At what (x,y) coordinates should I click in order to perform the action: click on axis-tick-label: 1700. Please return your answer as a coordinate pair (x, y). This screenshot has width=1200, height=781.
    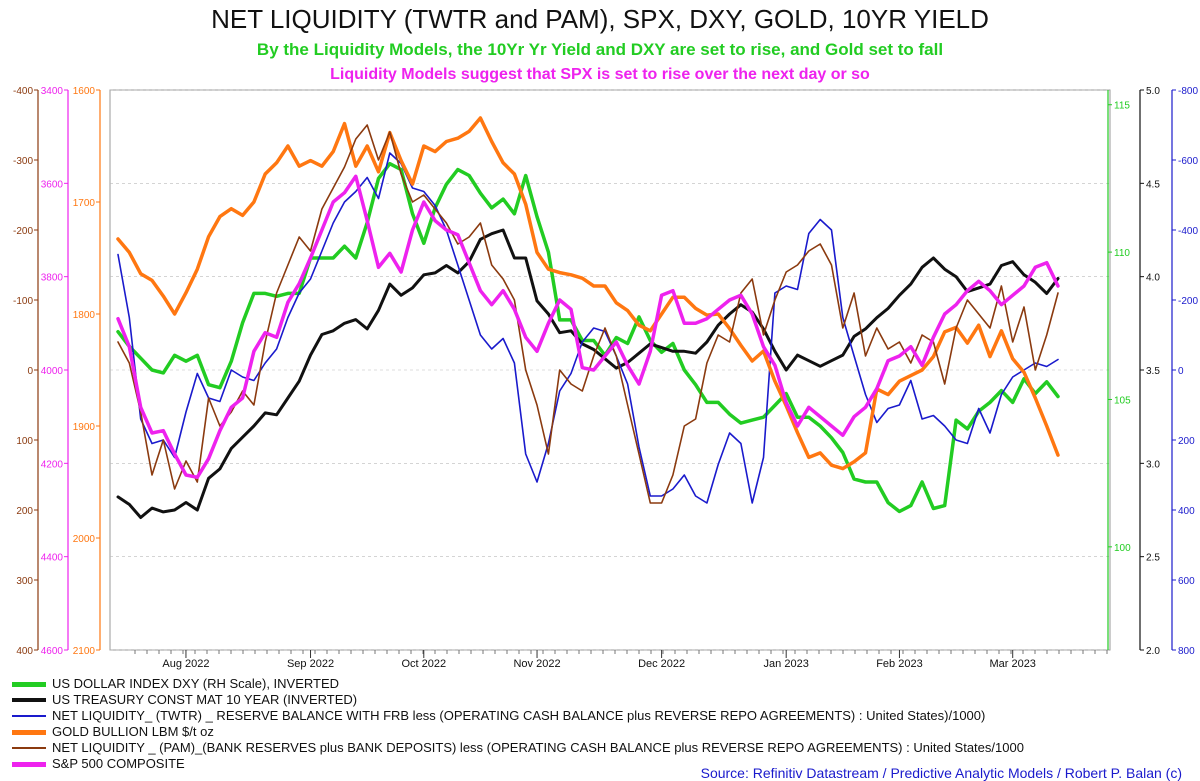
    Looking at the image, I should click on (84, 203).